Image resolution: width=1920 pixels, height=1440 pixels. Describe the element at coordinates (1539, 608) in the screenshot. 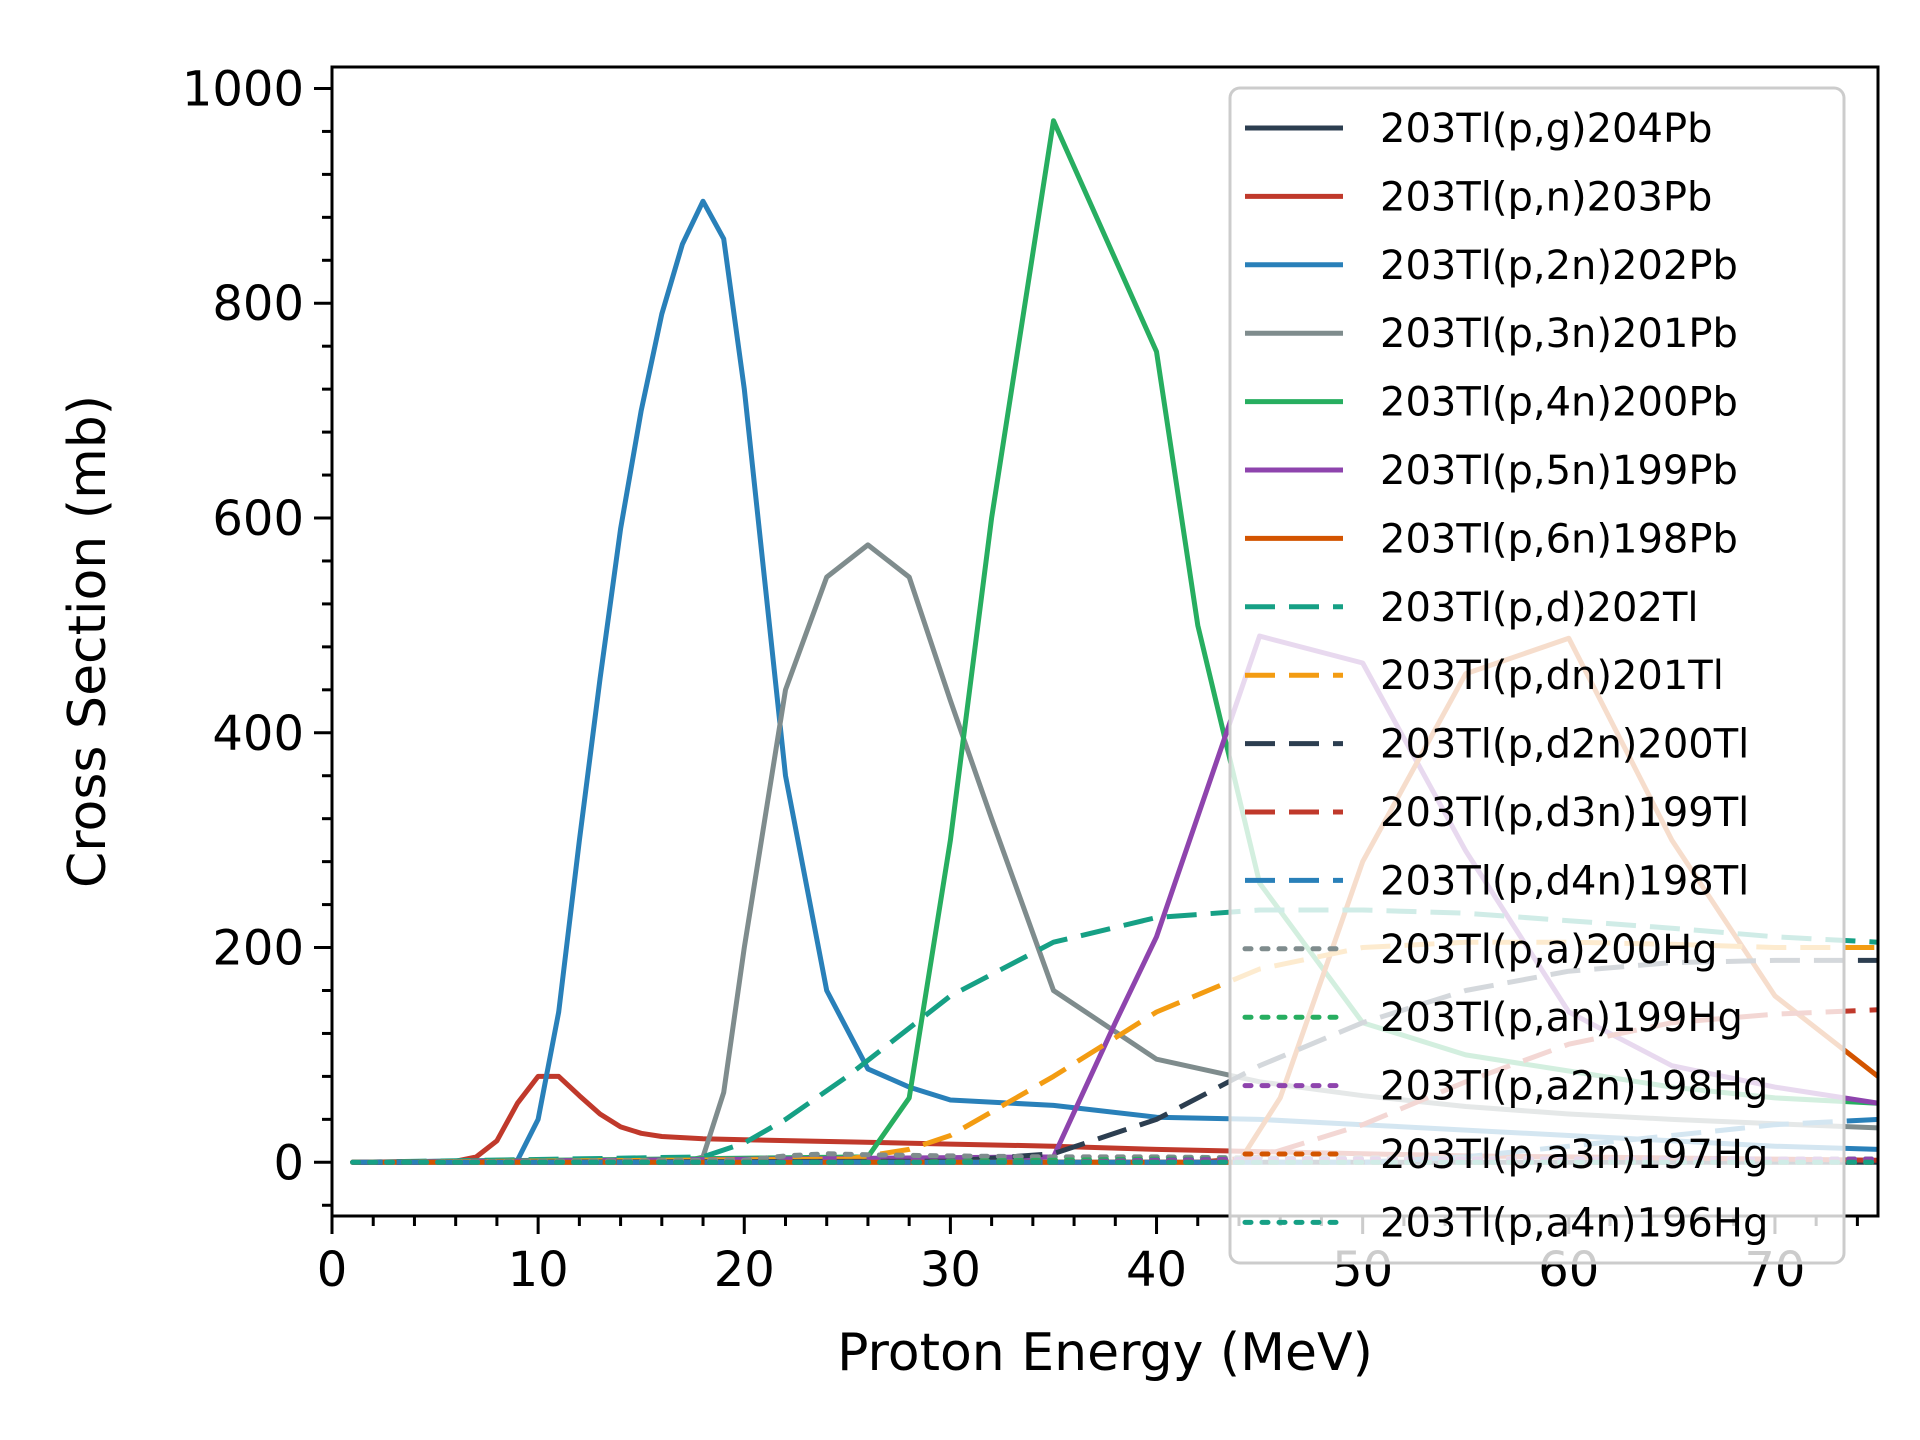

I see `legend-label: 203Tl(p,d)202Tl` at that location.